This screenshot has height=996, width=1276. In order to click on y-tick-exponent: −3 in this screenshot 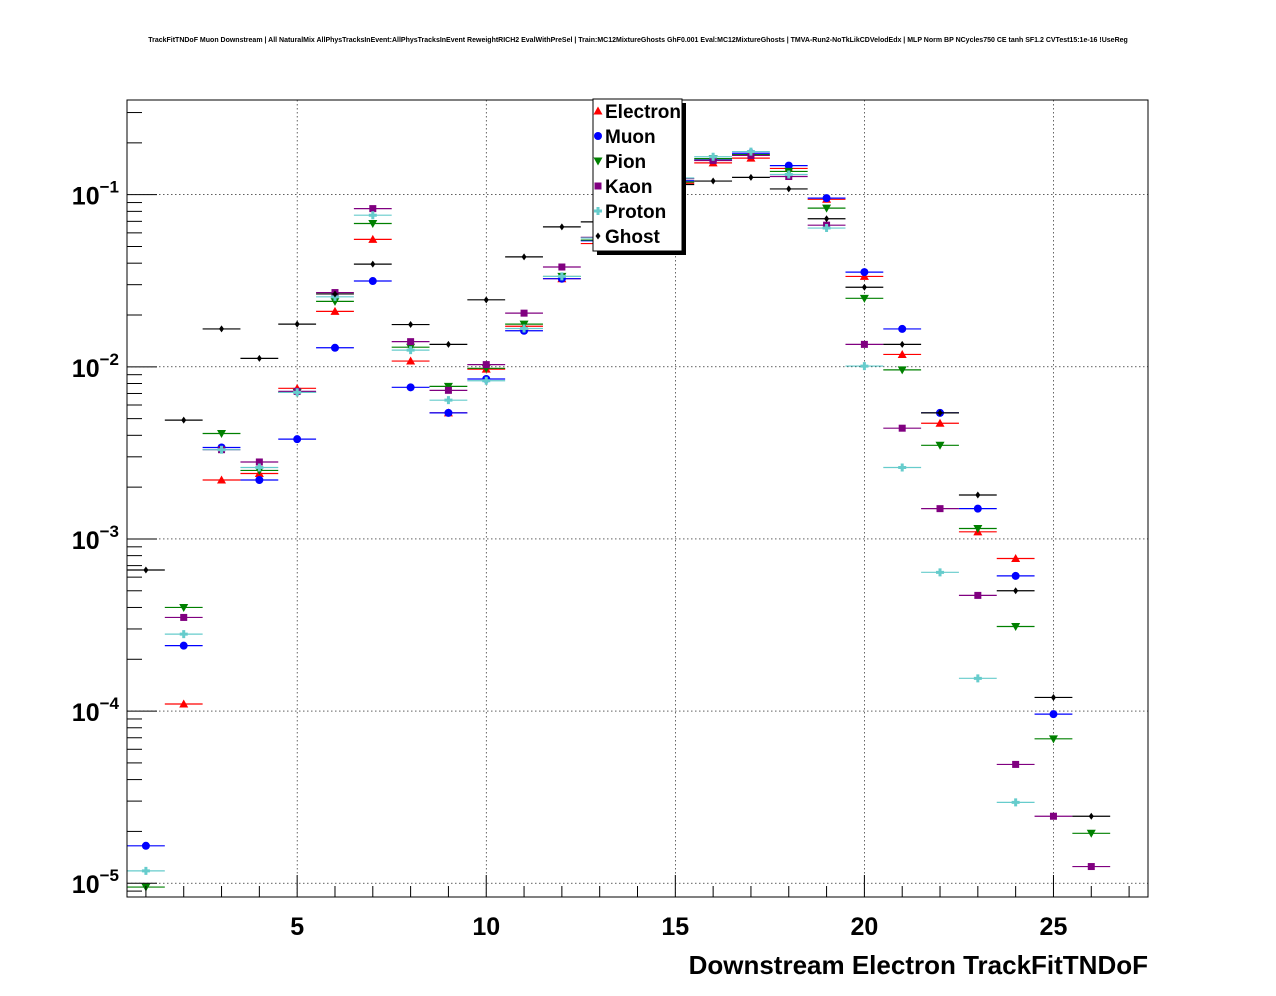, I will do `click(109, 531)`.